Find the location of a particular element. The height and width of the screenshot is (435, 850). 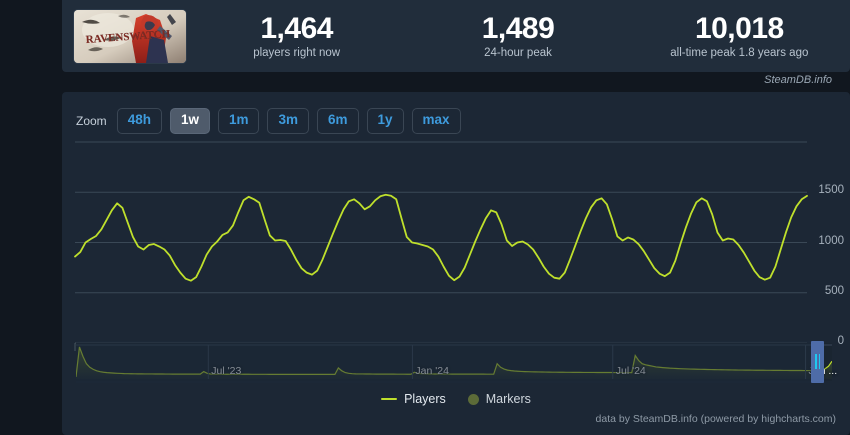

chart-legend: Players Markers is located at coordinates (456, 399).